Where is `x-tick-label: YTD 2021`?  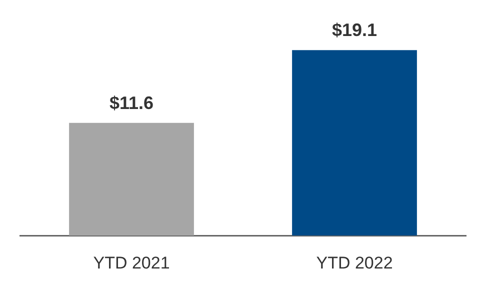 x-tick-label: YTD 2021 is located at coordinates (131, 262).